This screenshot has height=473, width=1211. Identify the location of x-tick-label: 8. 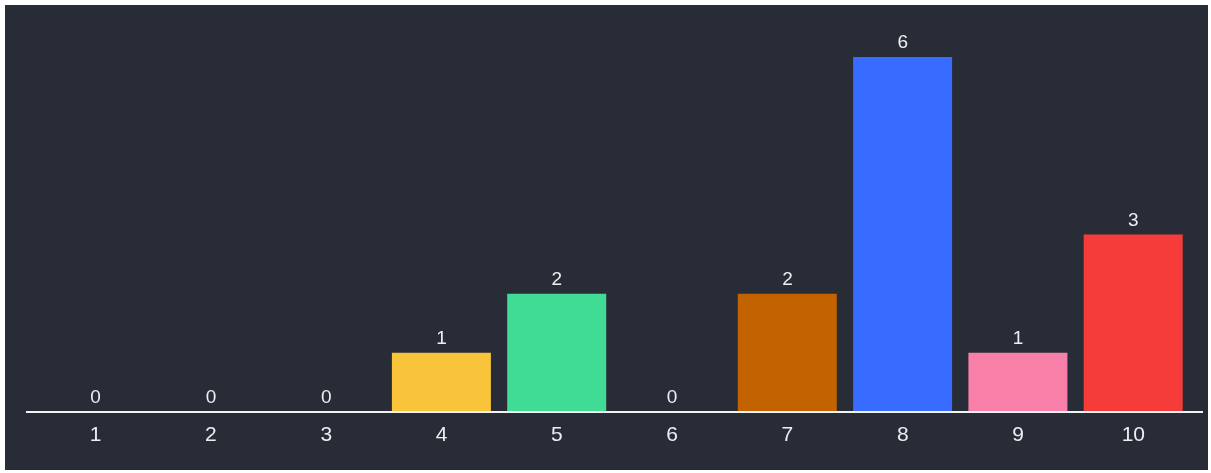
(902, 433).